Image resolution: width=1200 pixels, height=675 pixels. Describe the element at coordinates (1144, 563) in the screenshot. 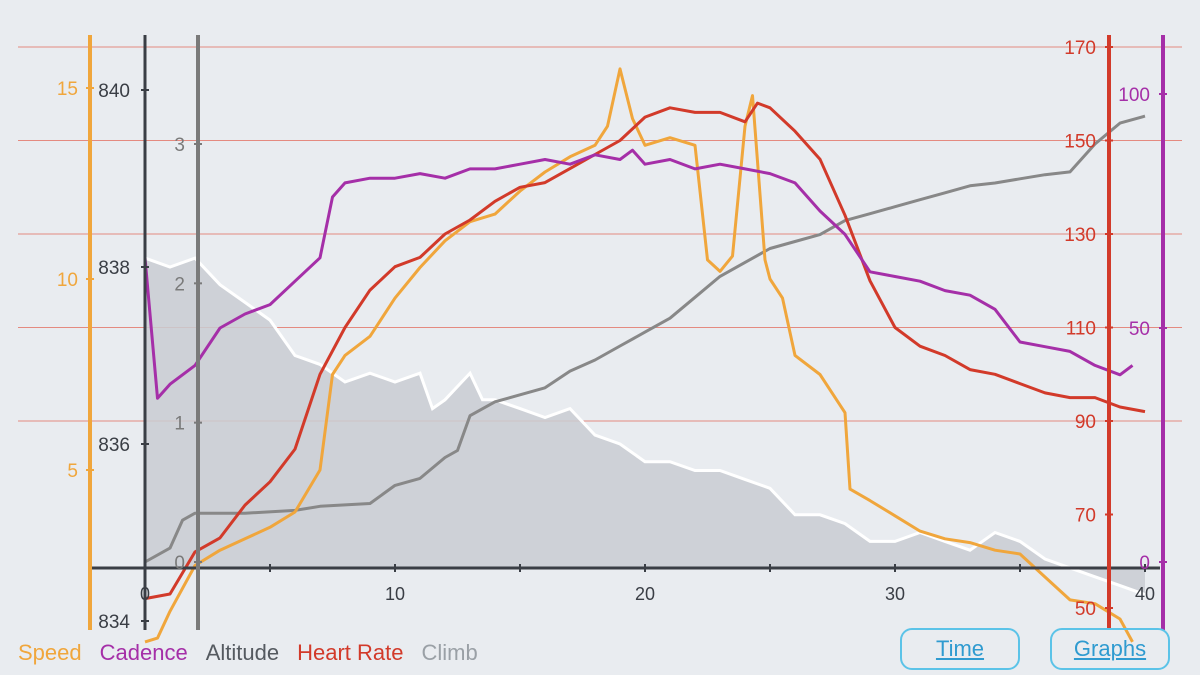

I see `cadence-tick-label-0: 0` at that location.